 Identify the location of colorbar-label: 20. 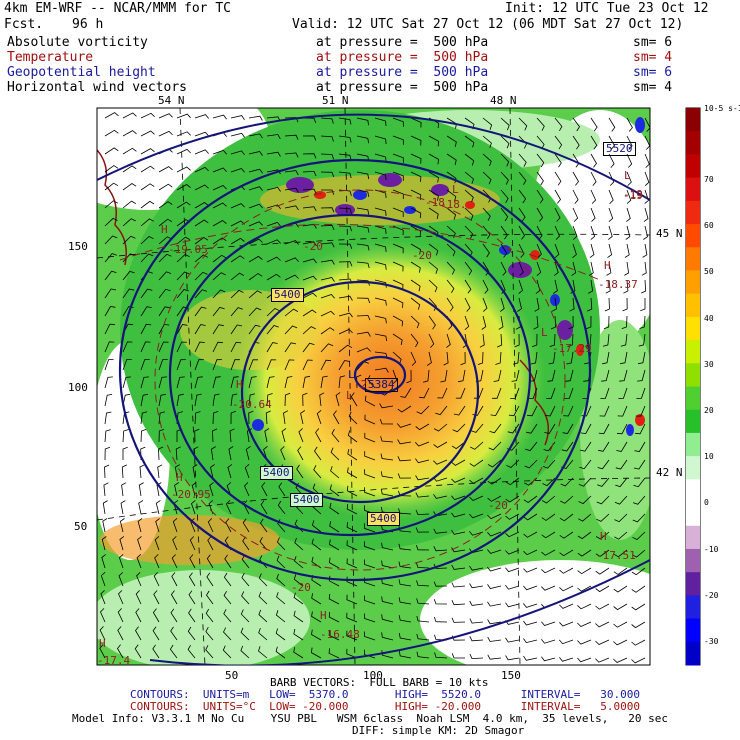
(709, 410).